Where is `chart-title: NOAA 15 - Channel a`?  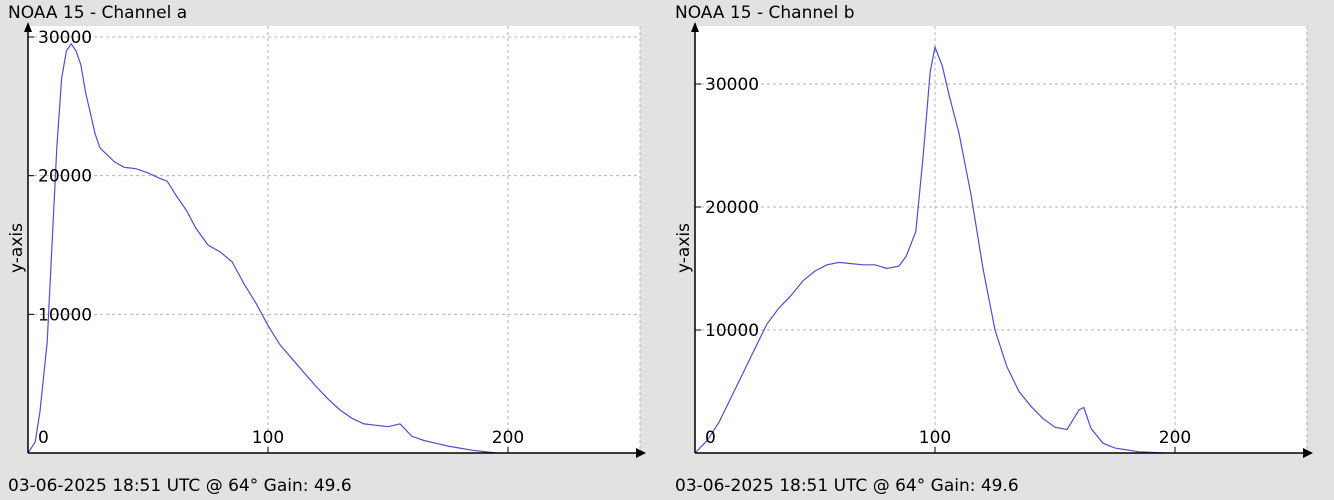 chart-title: NOAA 15 - Channel a is located at coordinates (98, 13).